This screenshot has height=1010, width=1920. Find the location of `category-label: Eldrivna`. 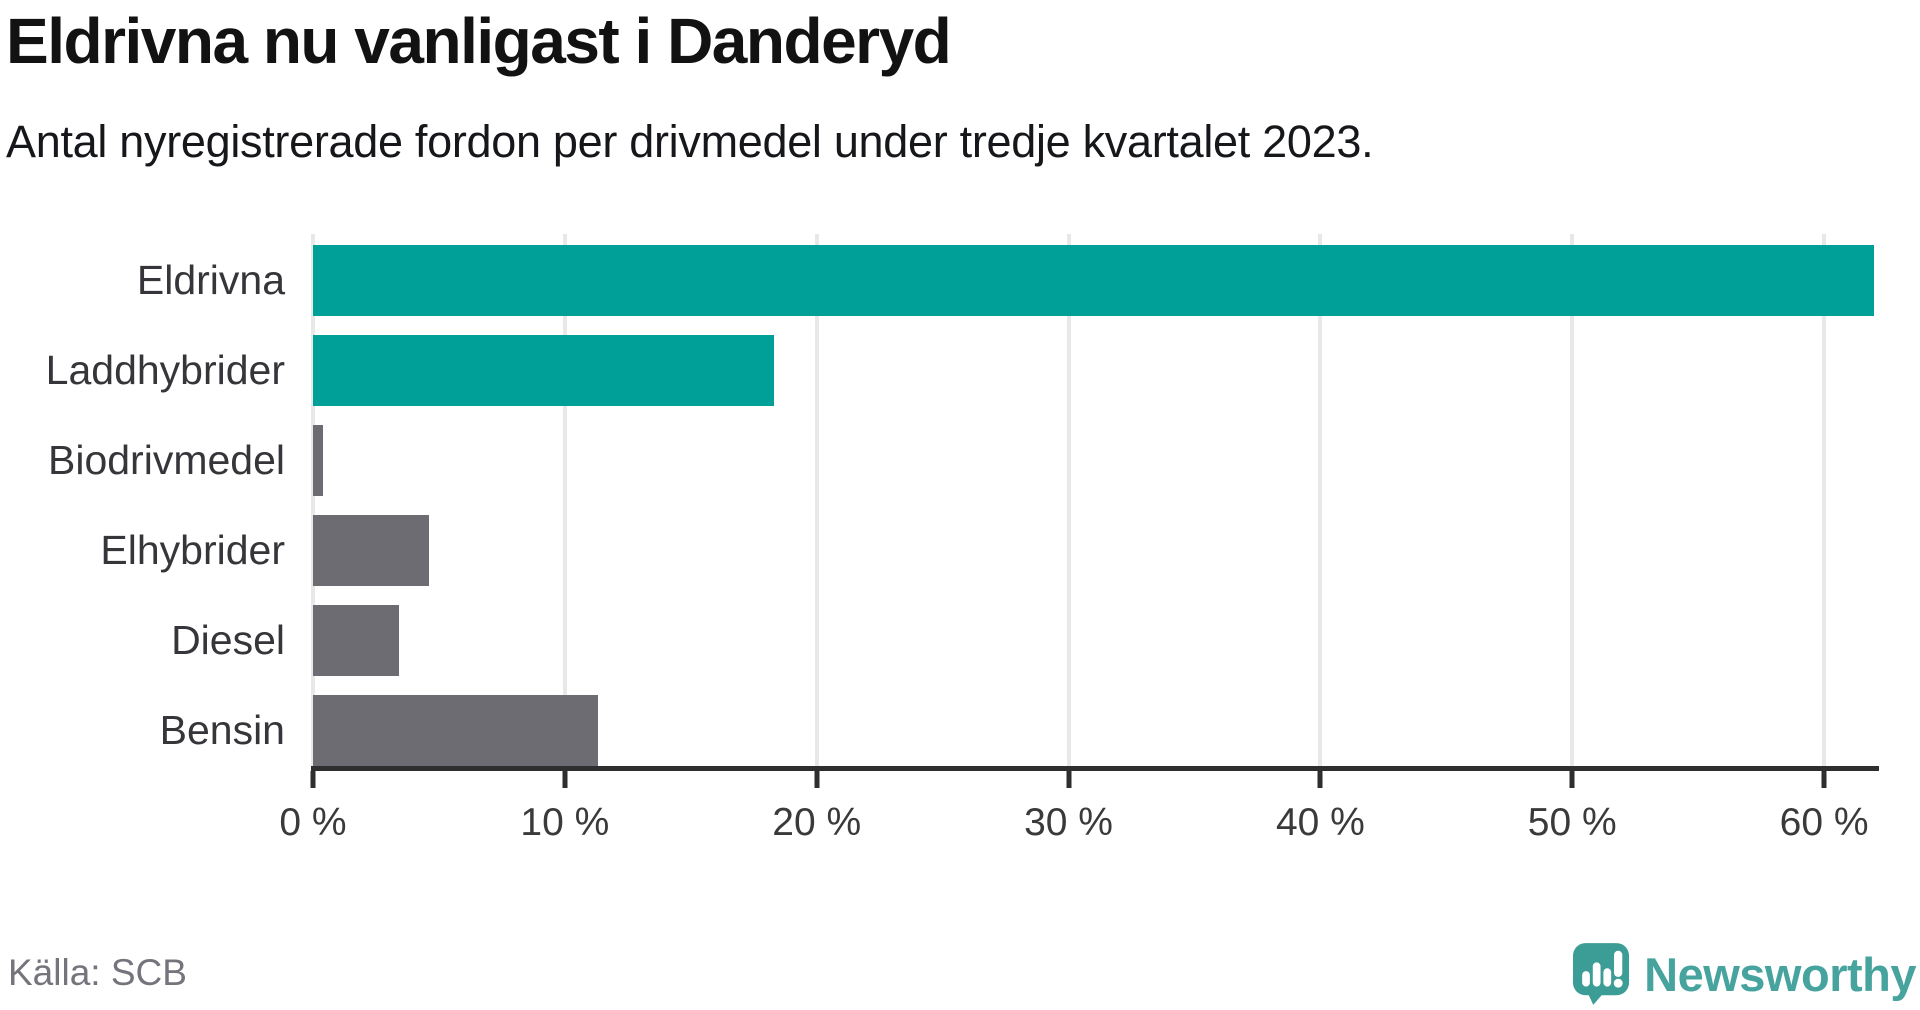

category-label: Eldrivna is located at coordinates (210, 280).